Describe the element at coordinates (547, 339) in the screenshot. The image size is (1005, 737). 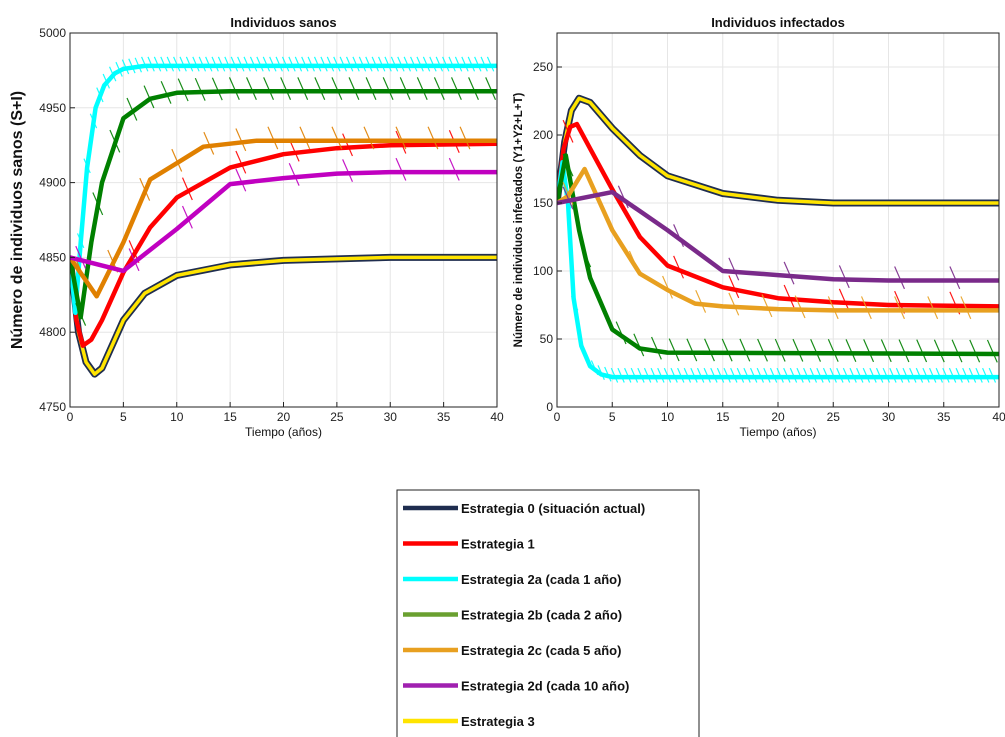
I see `y-tick-label: 50` at that location.